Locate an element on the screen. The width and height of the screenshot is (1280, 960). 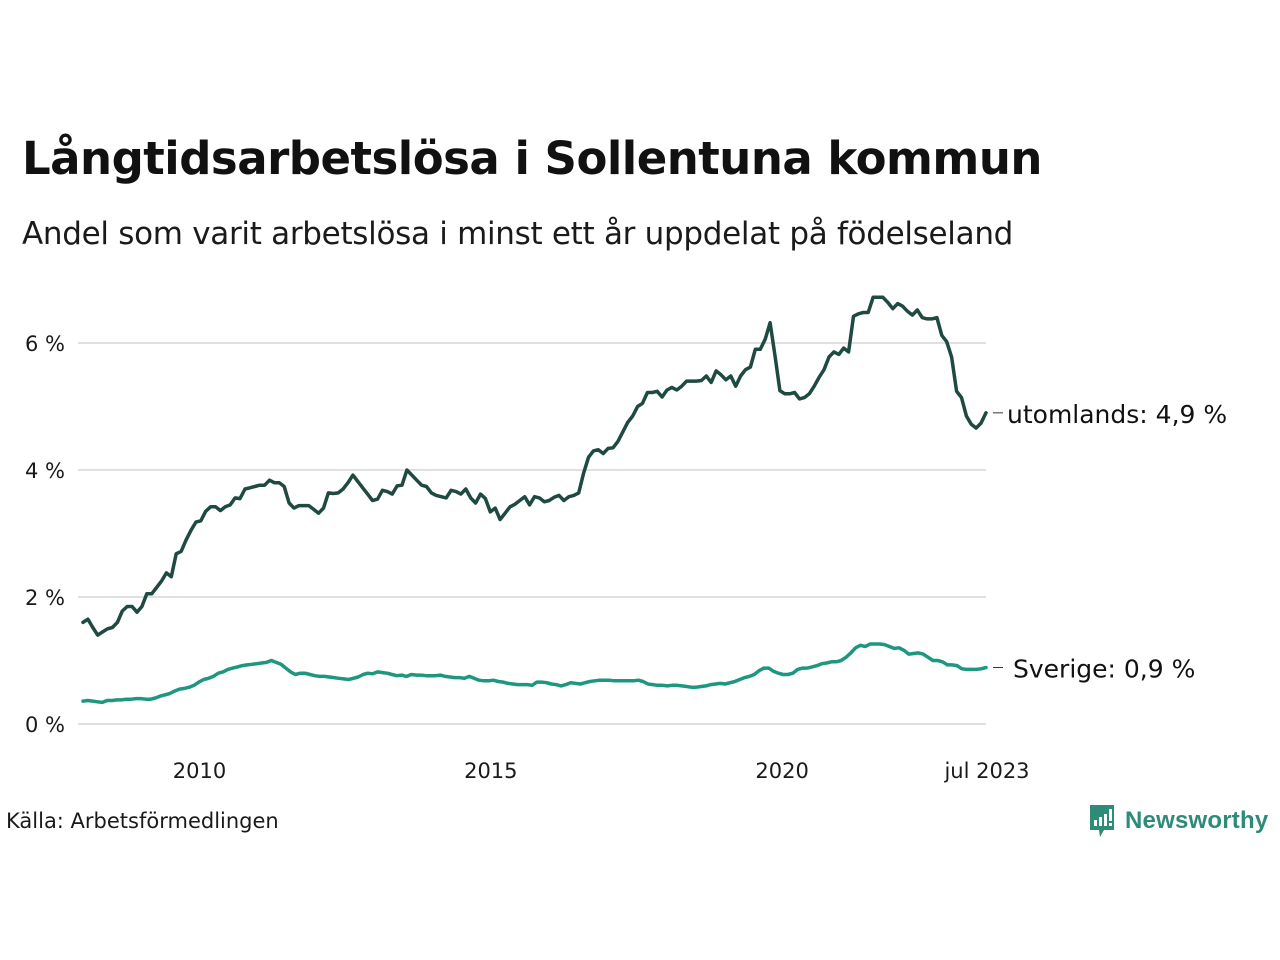
source-note: Källa: Arbetsförmedlingen is located at coordinates (142, 821).